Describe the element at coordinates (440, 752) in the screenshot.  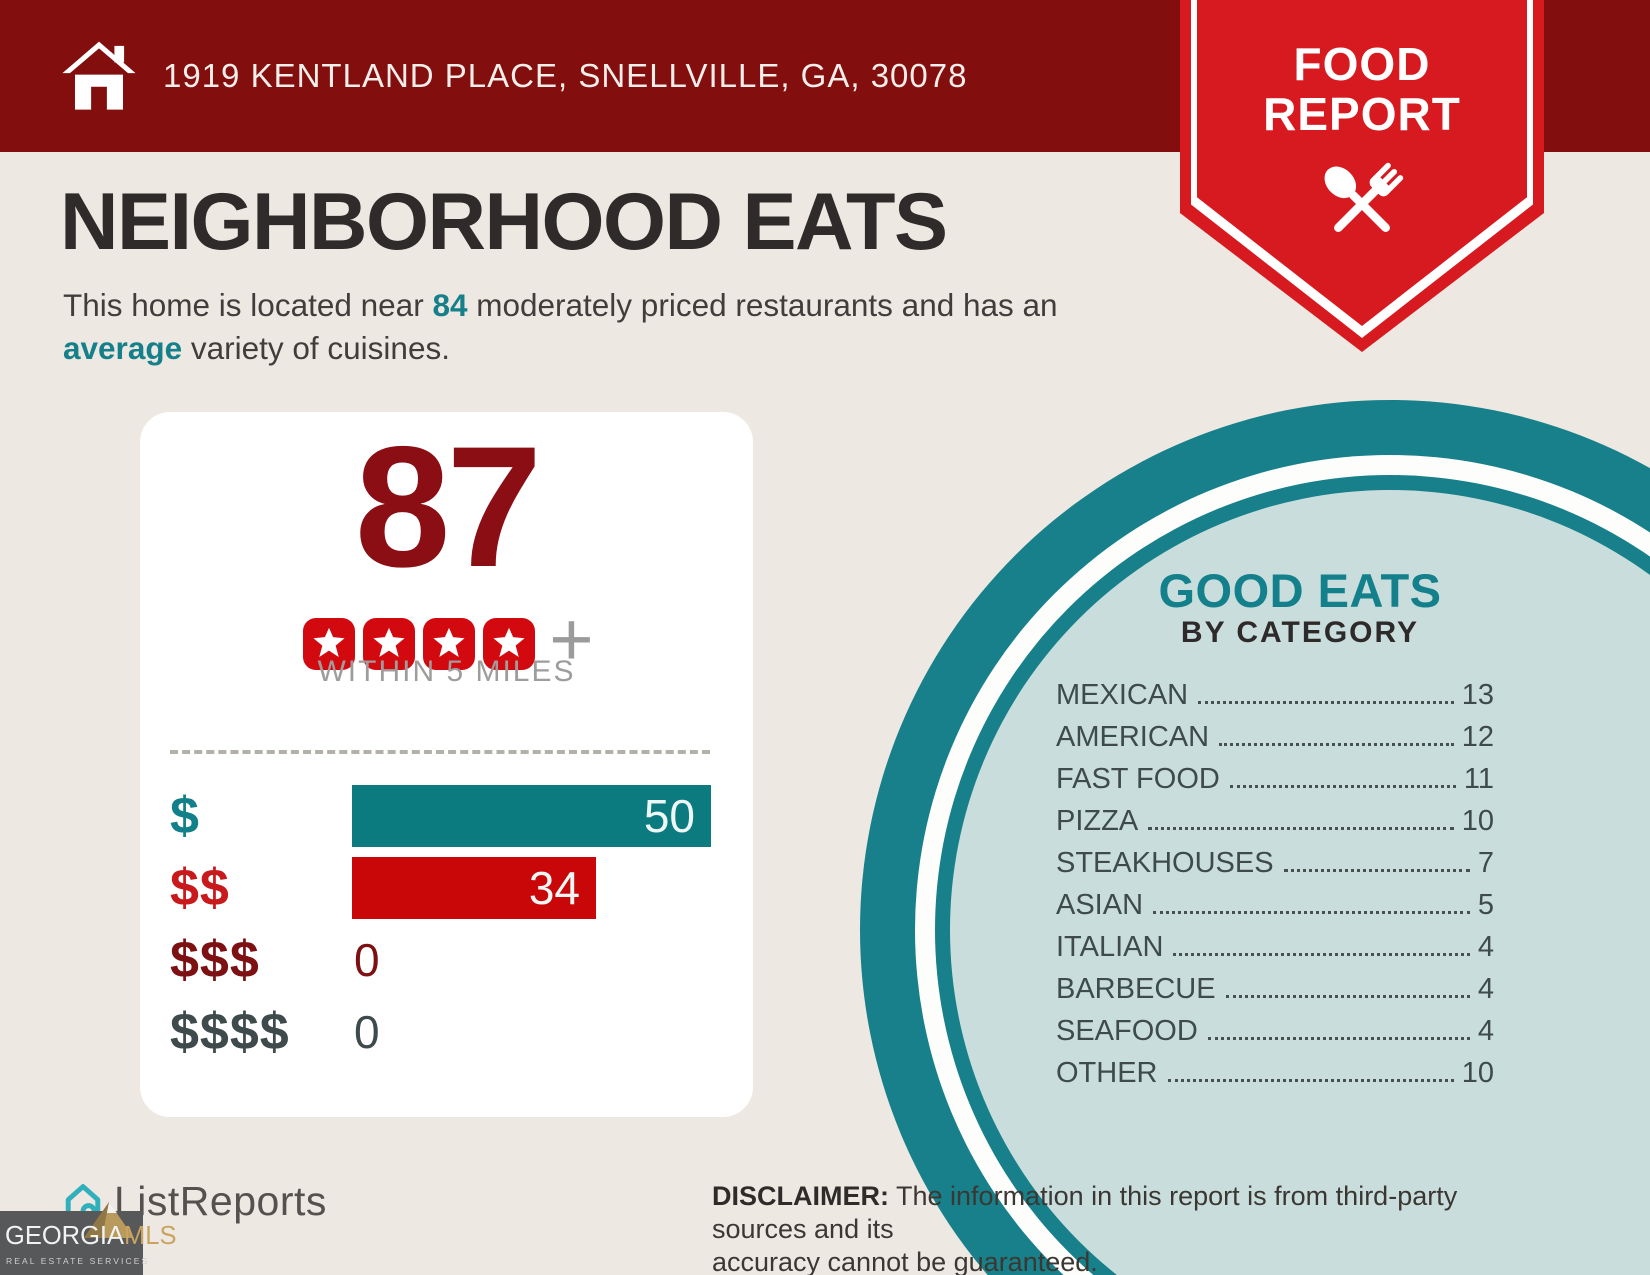
I see `dashed-divider` at that location.